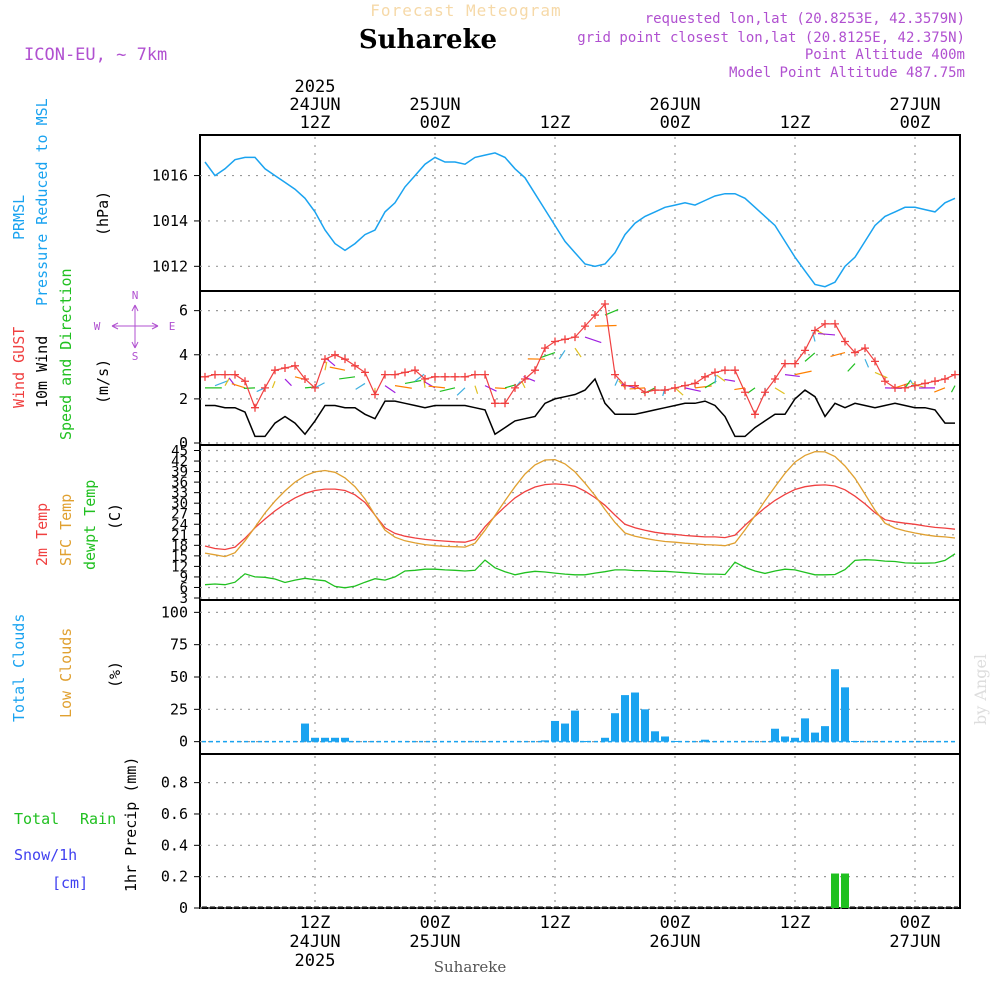  What do you see at coordinates (554, 220) in the screenshot?
I see `pressure-panel: 1012 1014 1016` at bounding box center [554, 220].